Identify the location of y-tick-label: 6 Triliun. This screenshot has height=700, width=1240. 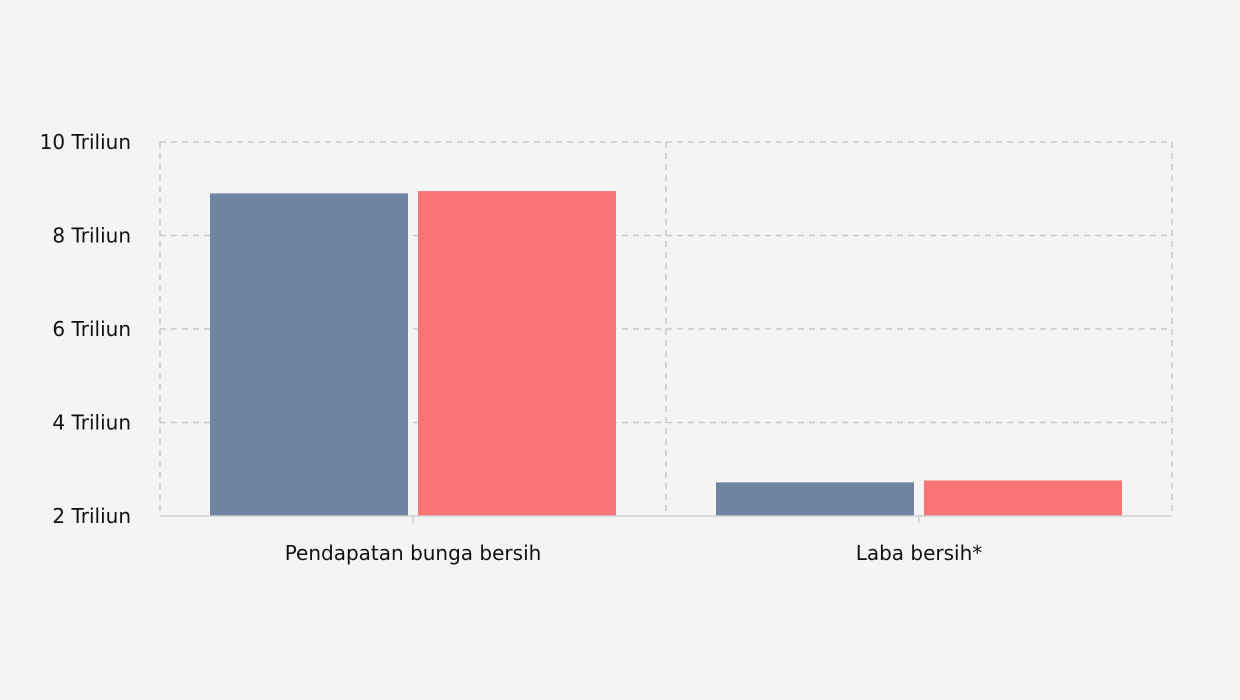
(91, 329).